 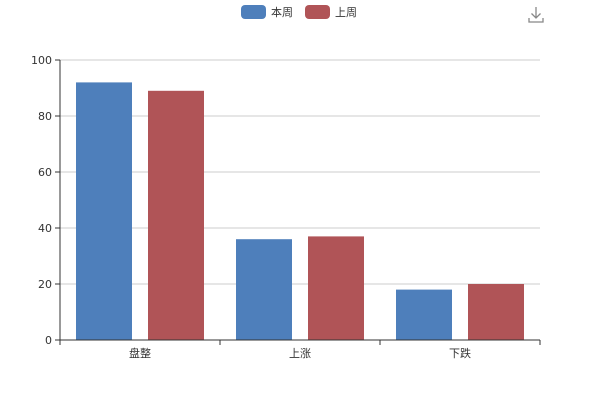 What do you see at coordinates (45, 116) in the screenshot?
I see `y-tick-label: 80` at bounding box center [45, 116].